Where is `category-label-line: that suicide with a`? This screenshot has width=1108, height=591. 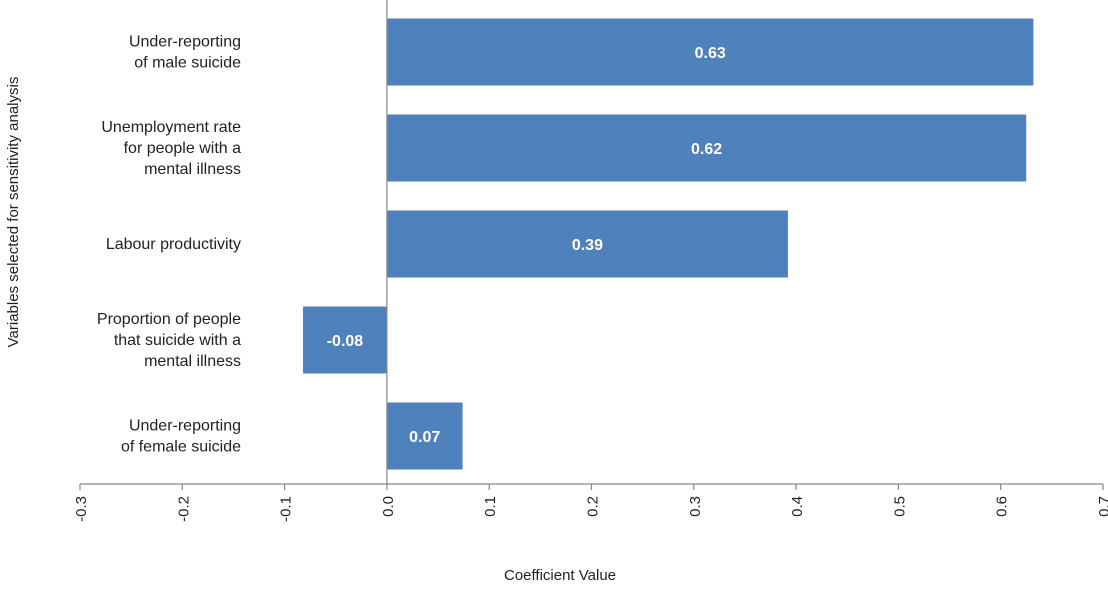
category-label-line: that suicide with a is located at coordinates (177, 340).